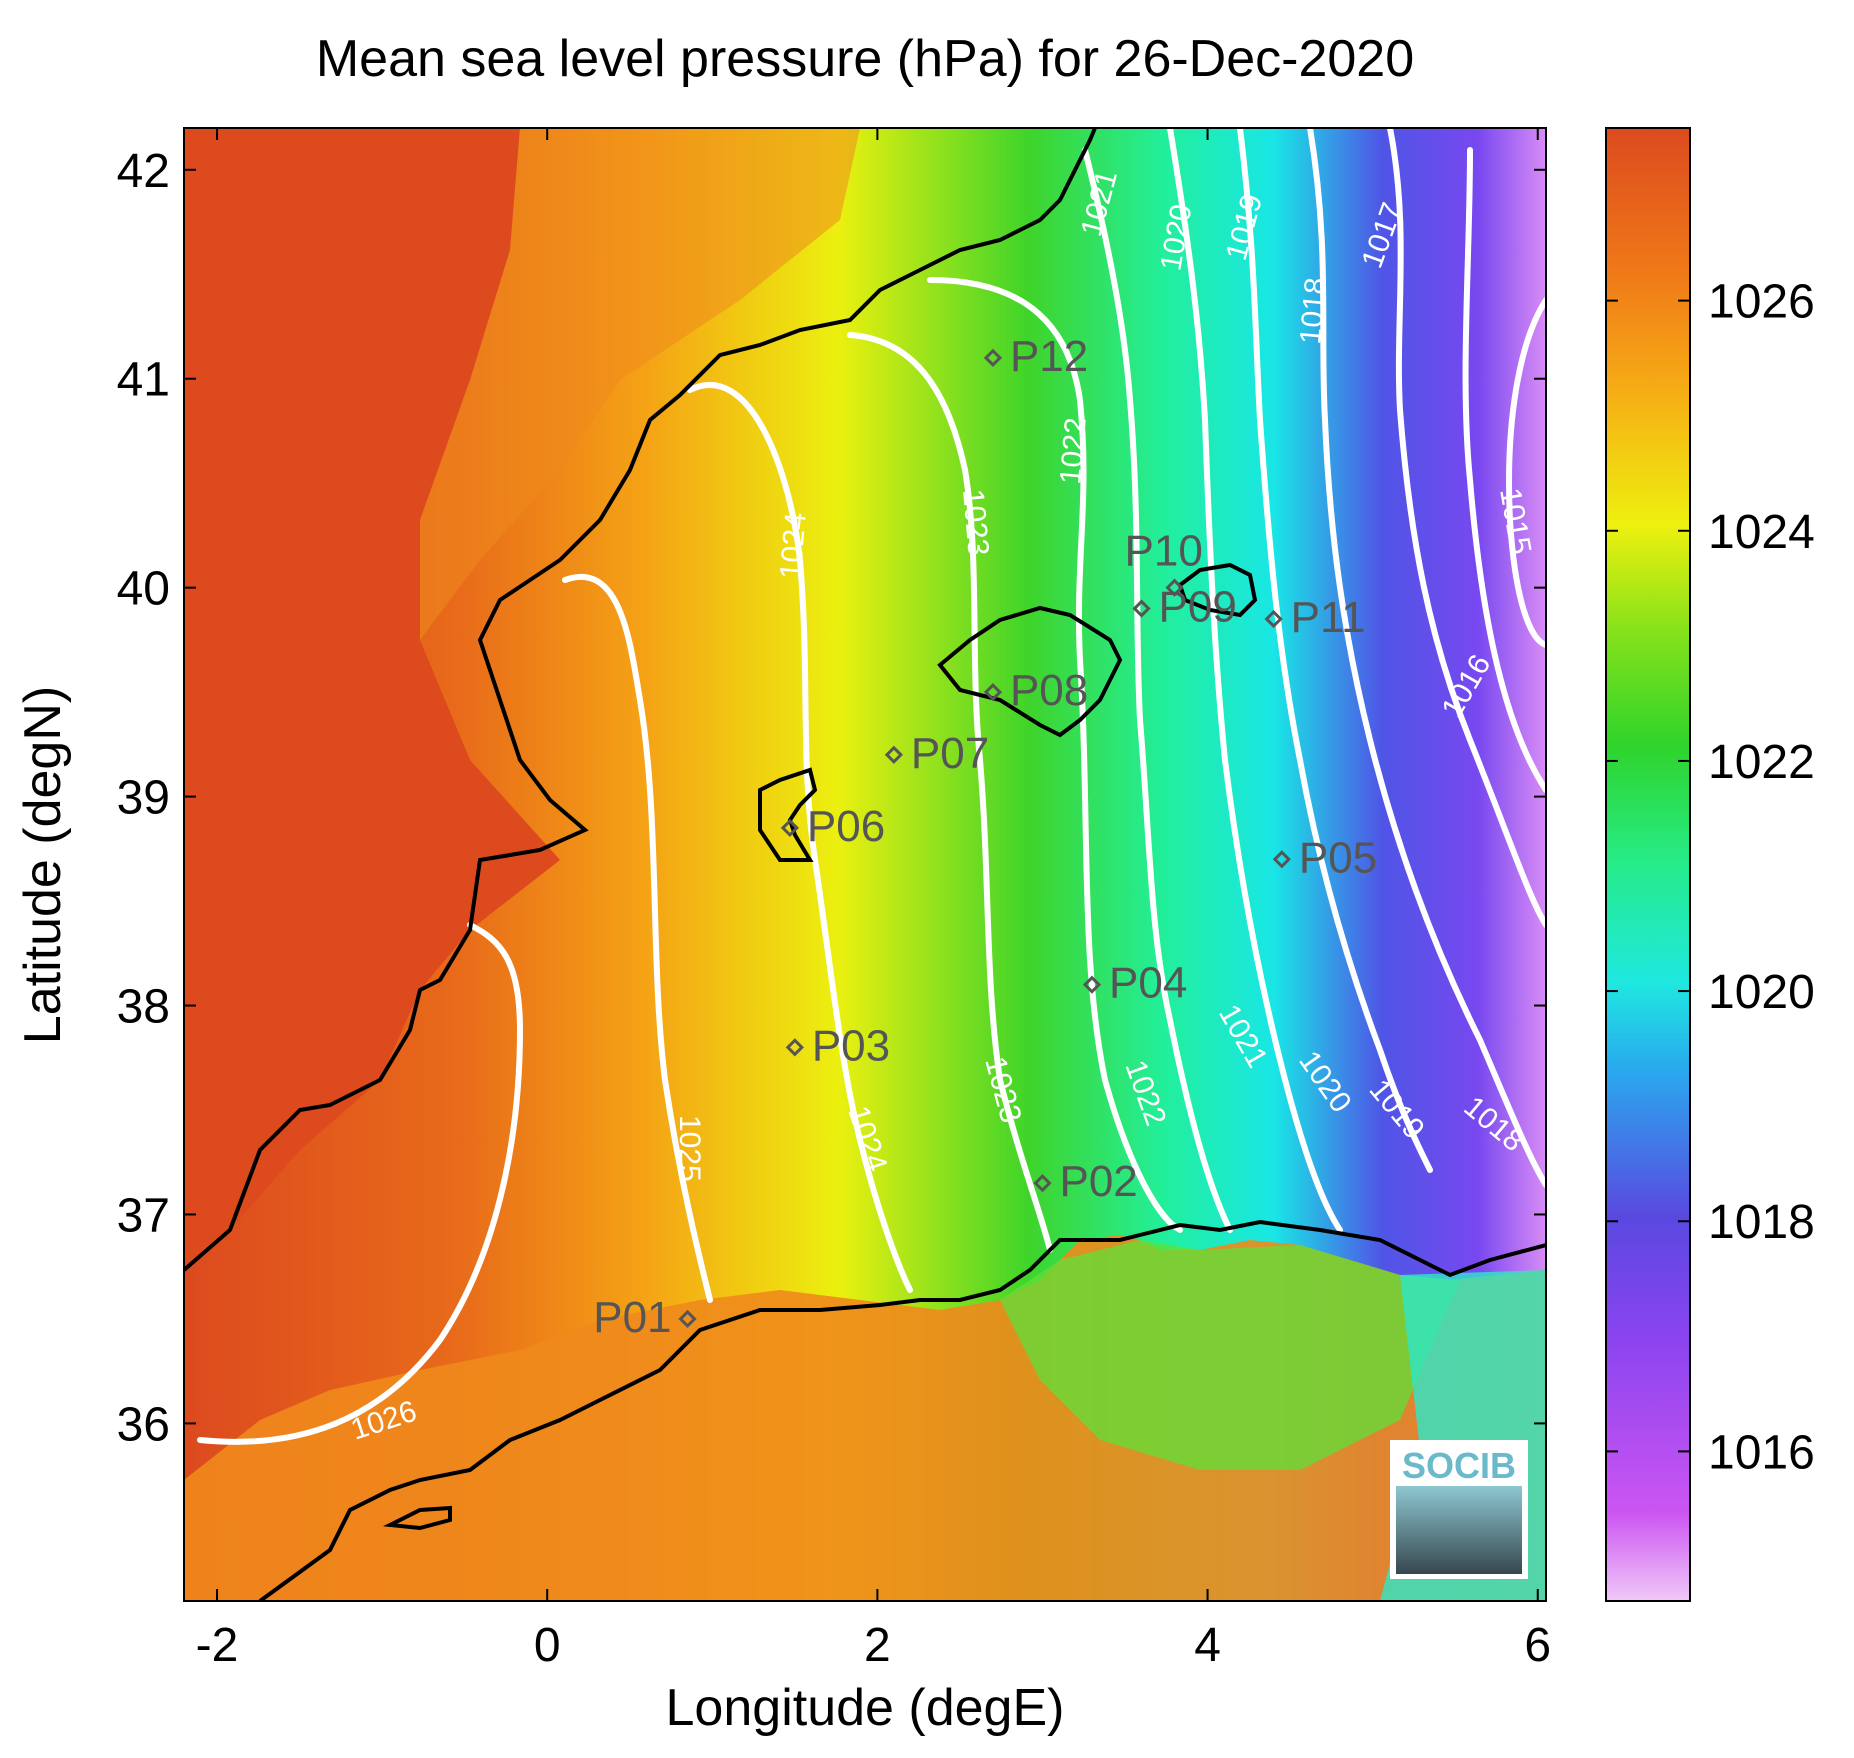 Image resolution: width=1854 pixels, height=1758 pixels. I want to click on station-label: P08, so click(1049, 690).